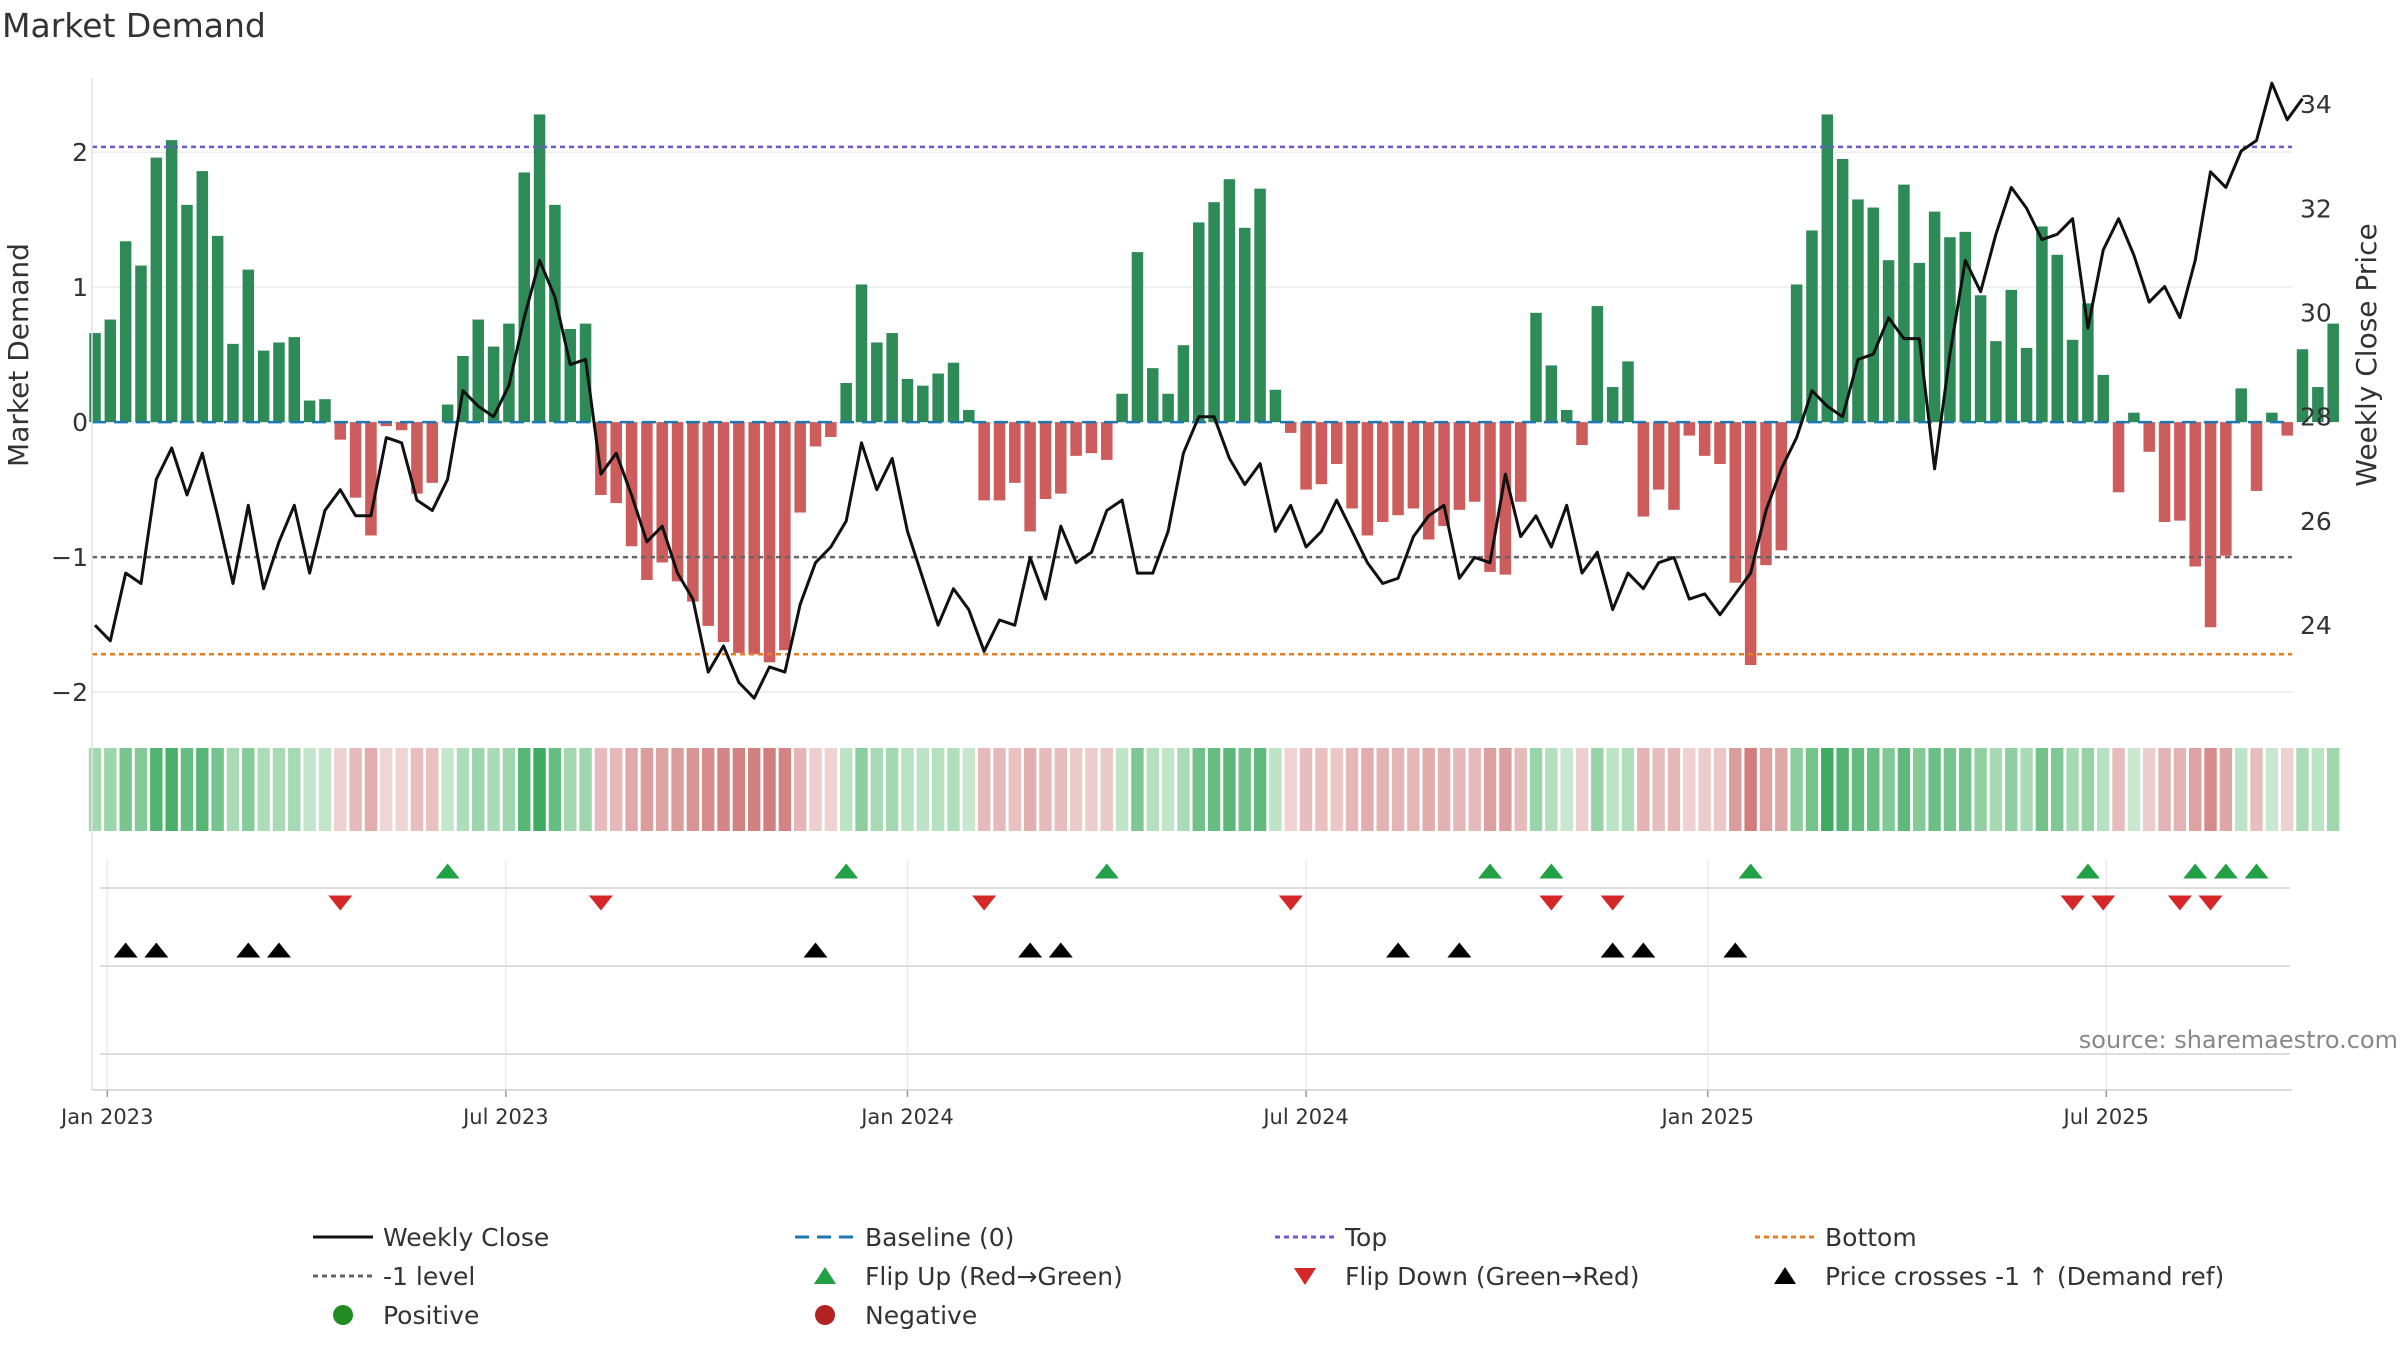 The image size is (2400, 1350). I want to click on legend-swatch-triangle-up, so click(1785, 1275).